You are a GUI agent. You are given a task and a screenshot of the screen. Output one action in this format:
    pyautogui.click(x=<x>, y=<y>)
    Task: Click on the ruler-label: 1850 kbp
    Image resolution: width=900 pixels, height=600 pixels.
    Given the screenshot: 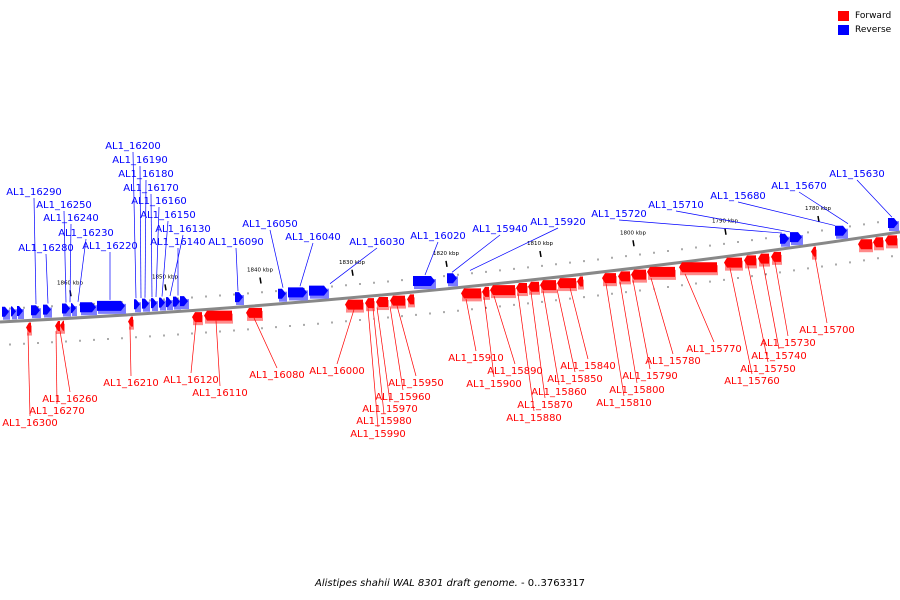 What is the action you would take?
    pyautogui.click(x=165, y=277)
    